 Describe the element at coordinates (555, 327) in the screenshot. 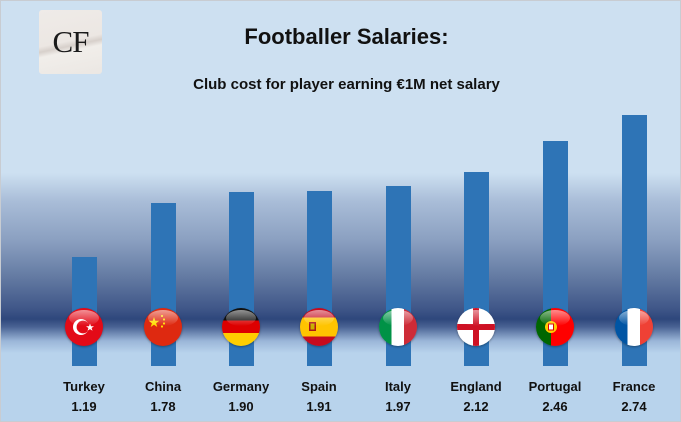

I see `portugal-flag-icon` at that location.